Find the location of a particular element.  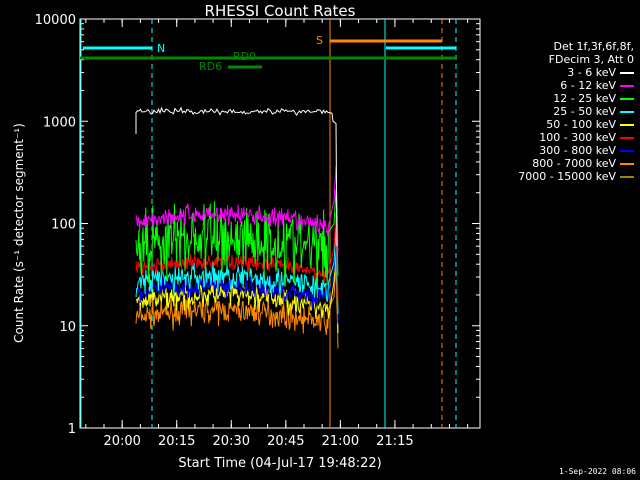

series-line-800-7000-kev is located at coordinates (237, 305).